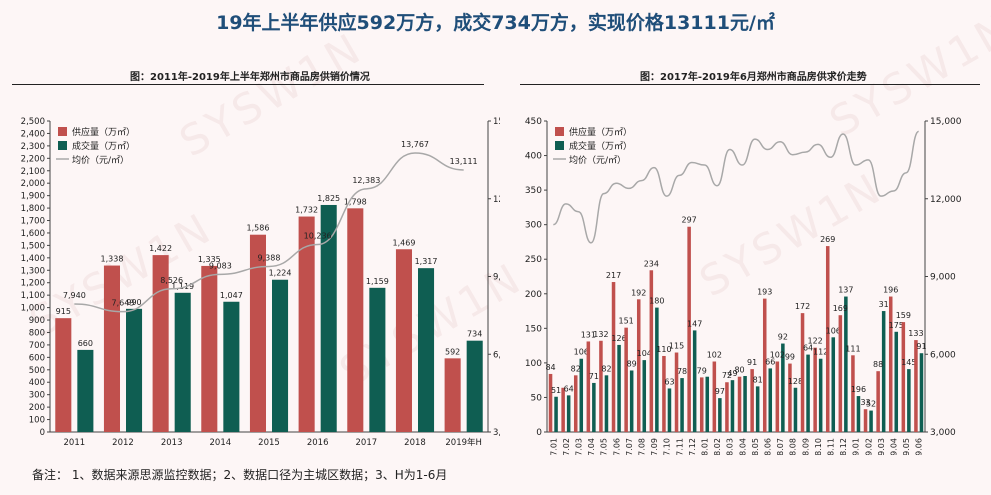  What do you see at coordinates (894, 446) in the screenshot?
I see `x-tick-label: 19.04` at bounding box center [894, 446].